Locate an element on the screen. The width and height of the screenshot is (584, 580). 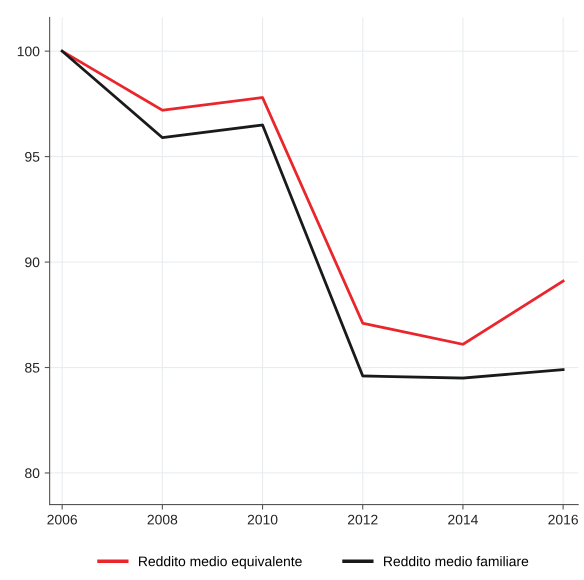
y-tick-label: 85 is located at coordinates (32, 367).